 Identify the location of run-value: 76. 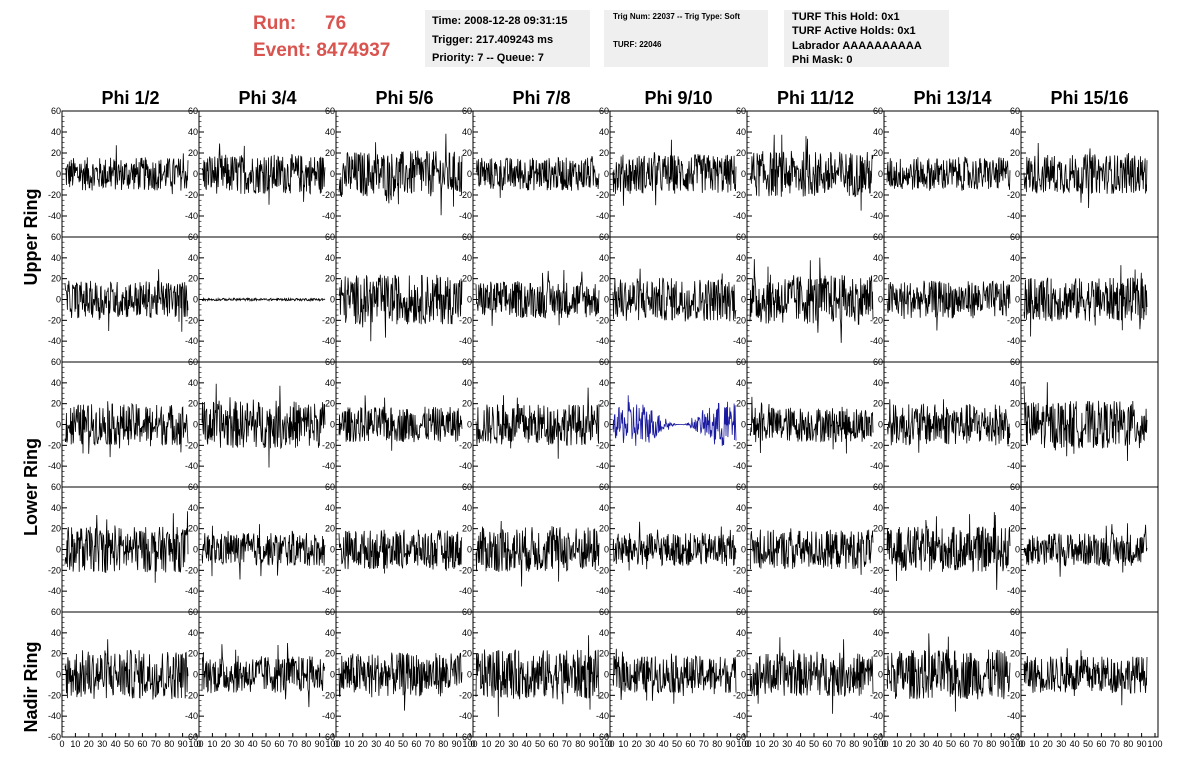
(336, 23).